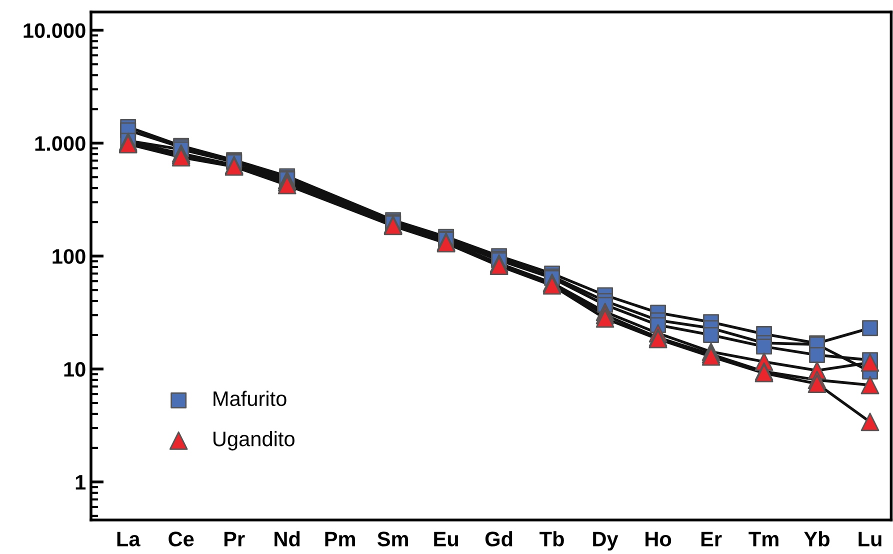 Image resolution: width=893 pixels, height=554 pixels. What do you see at coordinates (75, 369) in the screenshot?
I see `y-tick-label: 10` at bounding box center [75, 369].